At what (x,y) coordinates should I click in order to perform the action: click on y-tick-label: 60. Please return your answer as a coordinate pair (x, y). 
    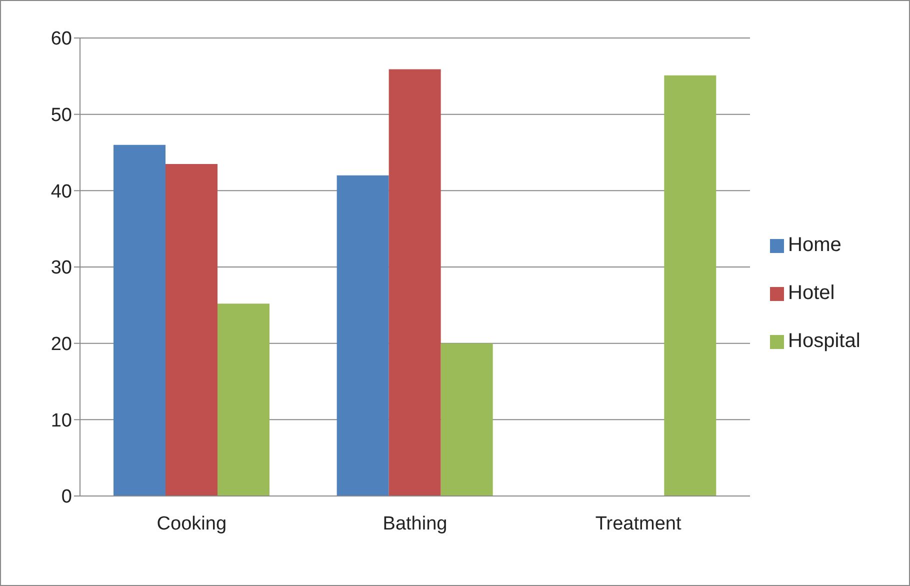
    Looking at the image, I should click on (61, 39).